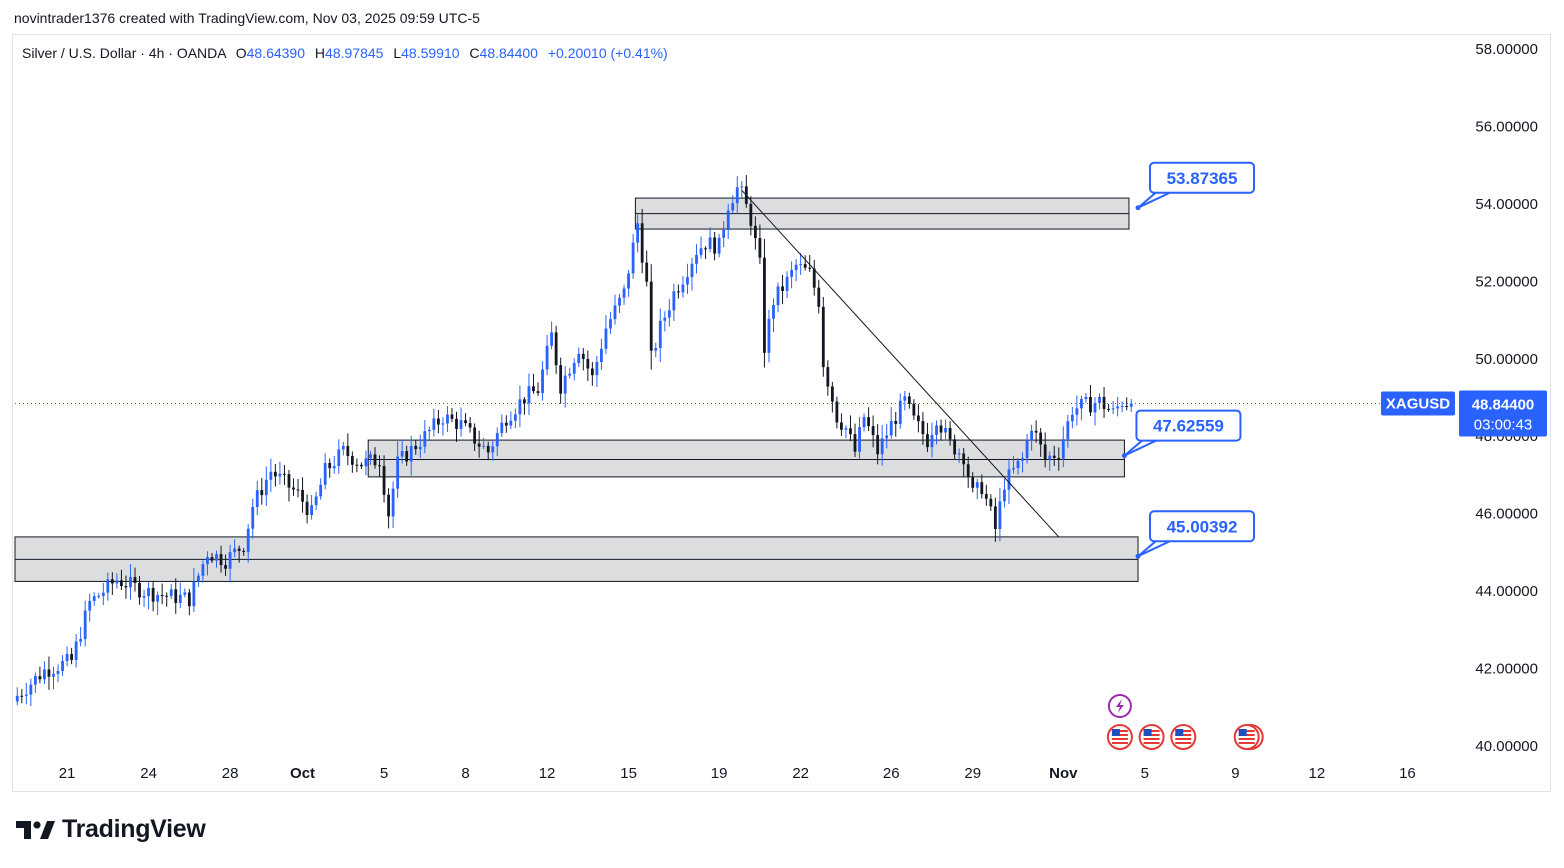 Image resolution: width=1564 pixels, height=868 pixels. Describe the element at coordinates (1195, 186) in the screenshot. I see `price-callout: 53.87365` at that location.